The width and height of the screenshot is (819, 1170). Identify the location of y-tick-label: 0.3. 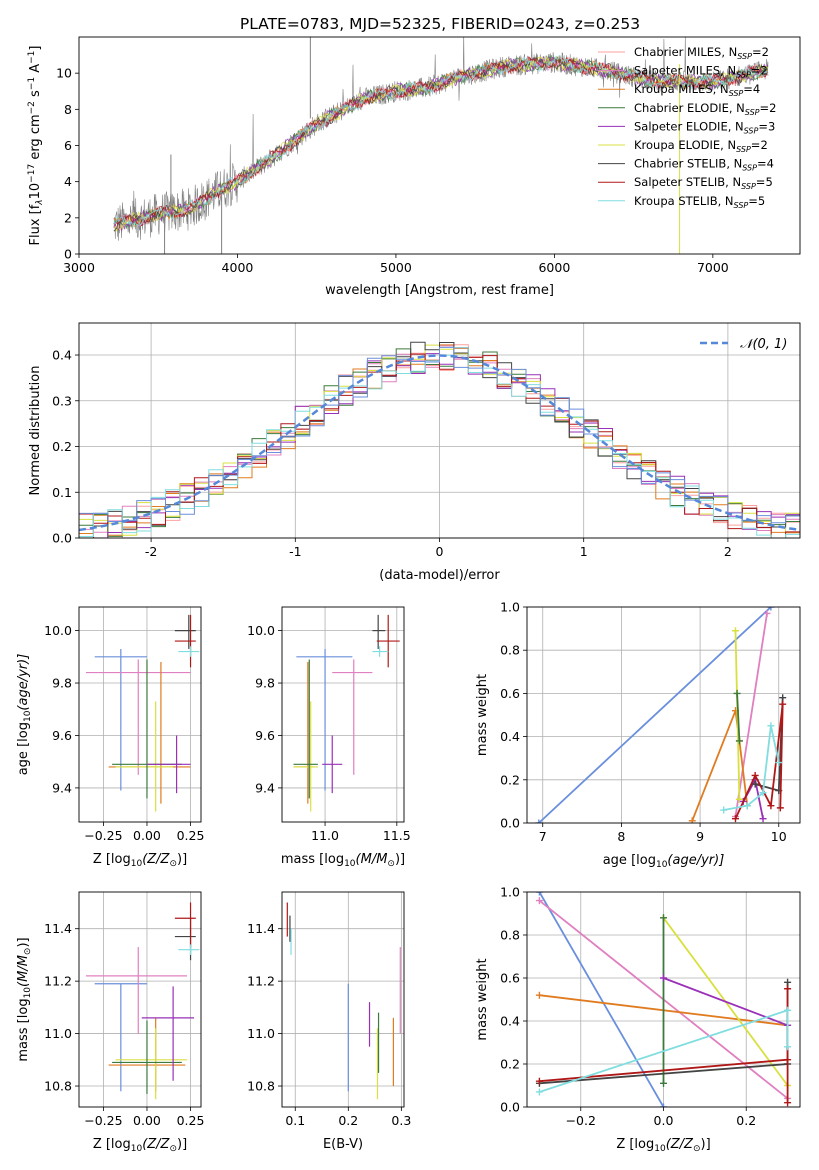
(62, 400).